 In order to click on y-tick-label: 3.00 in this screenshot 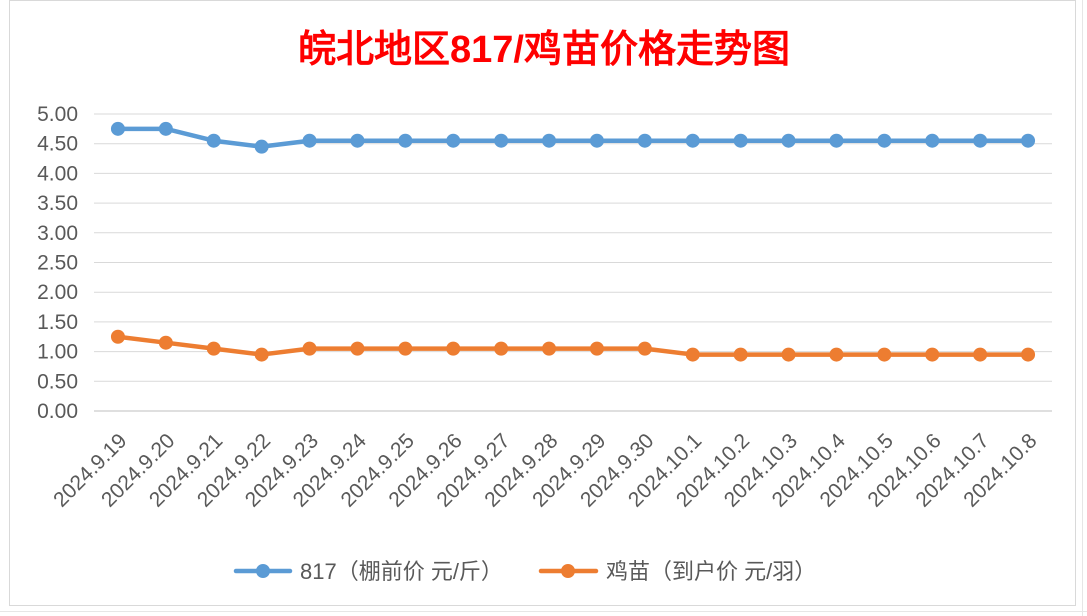, I will do `click(57, 233)`.